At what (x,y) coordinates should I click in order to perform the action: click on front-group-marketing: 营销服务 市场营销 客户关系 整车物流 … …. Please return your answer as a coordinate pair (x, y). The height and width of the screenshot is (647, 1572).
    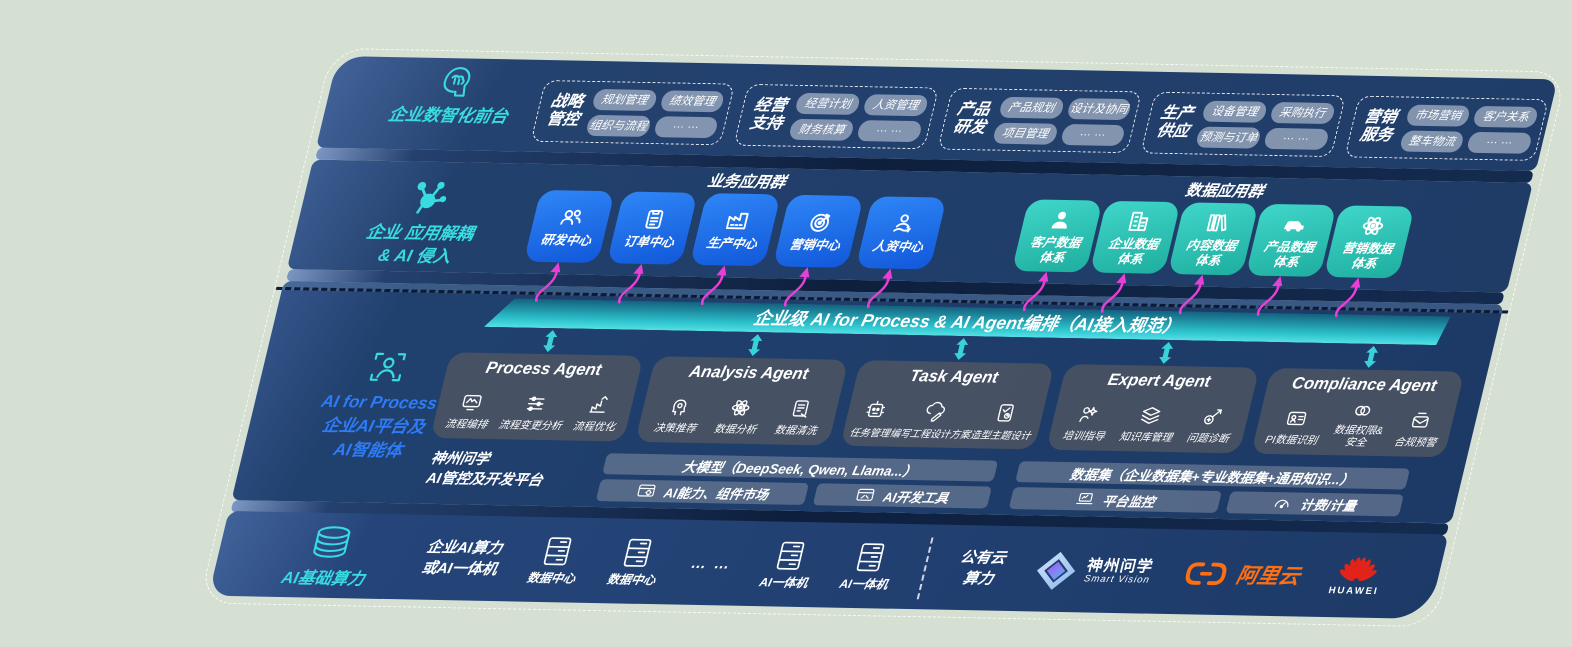
    Looking at the image, I should click on (1446, 128).